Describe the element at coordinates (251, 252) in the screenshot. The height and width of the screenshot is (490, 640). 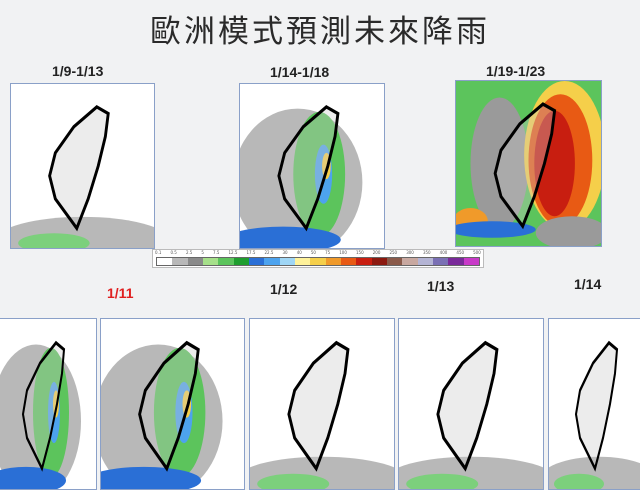
I see `colorbar-tick: 17.5` at that location.